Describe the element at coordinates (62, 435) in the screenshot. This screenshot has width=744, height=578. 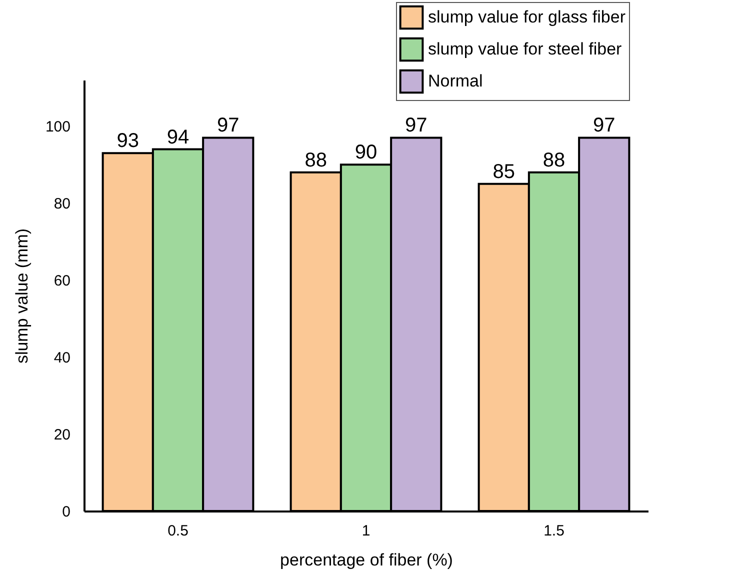
I see `y-tick-label: 20` at that location.